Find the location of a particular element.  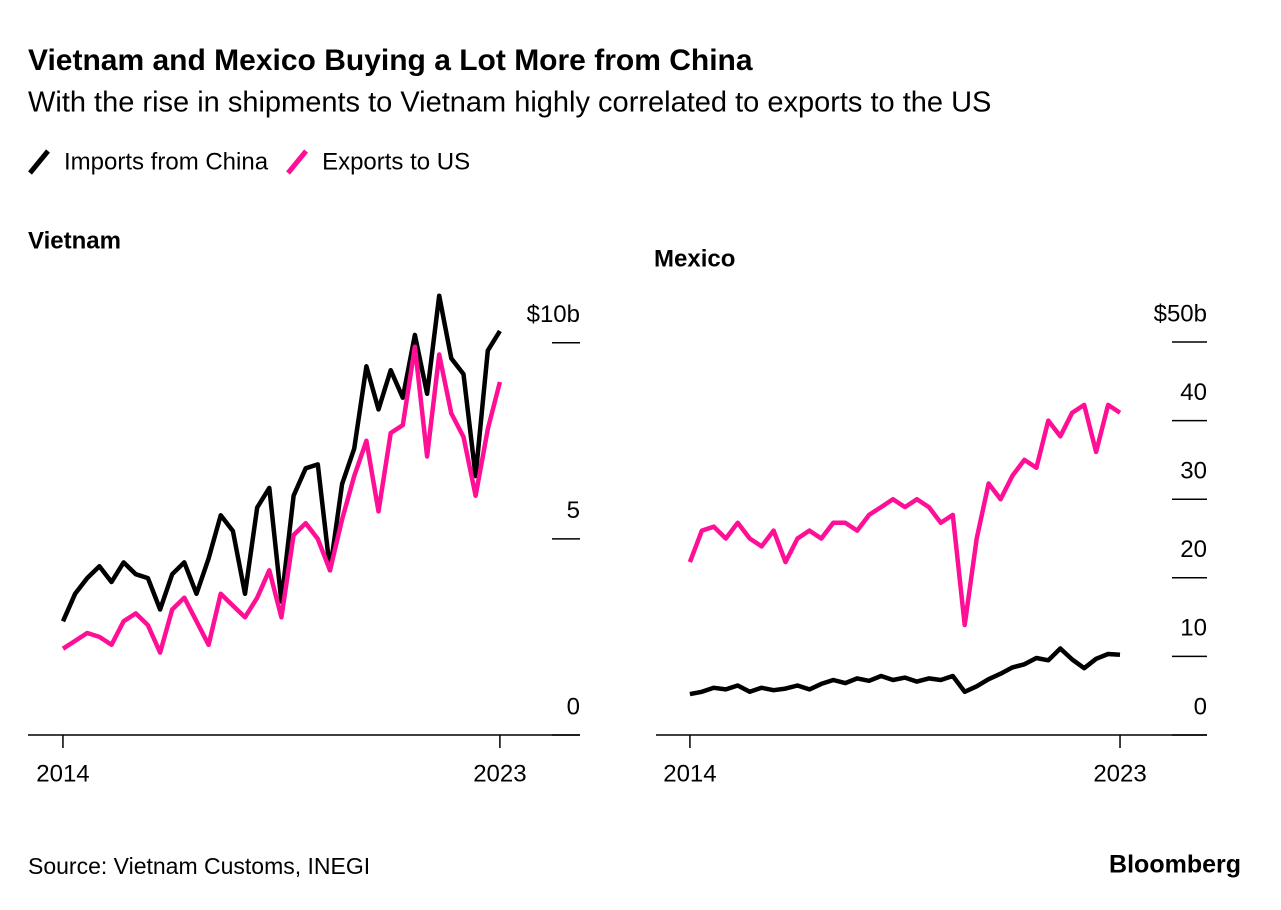

y-tick-label: 10 is located at coordinates (1193, 628).